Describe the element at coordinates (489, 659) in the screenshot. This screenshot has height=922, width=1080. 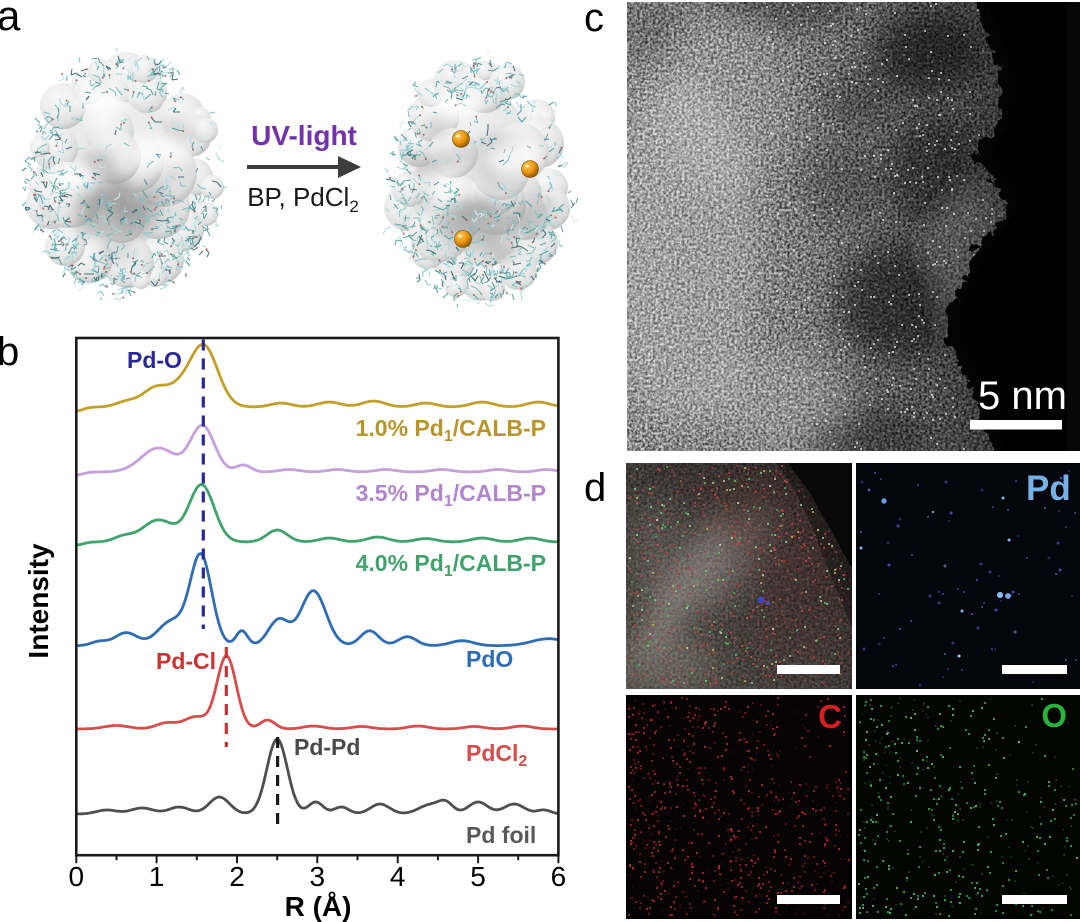
I see `svg-text: PdO` at that location.